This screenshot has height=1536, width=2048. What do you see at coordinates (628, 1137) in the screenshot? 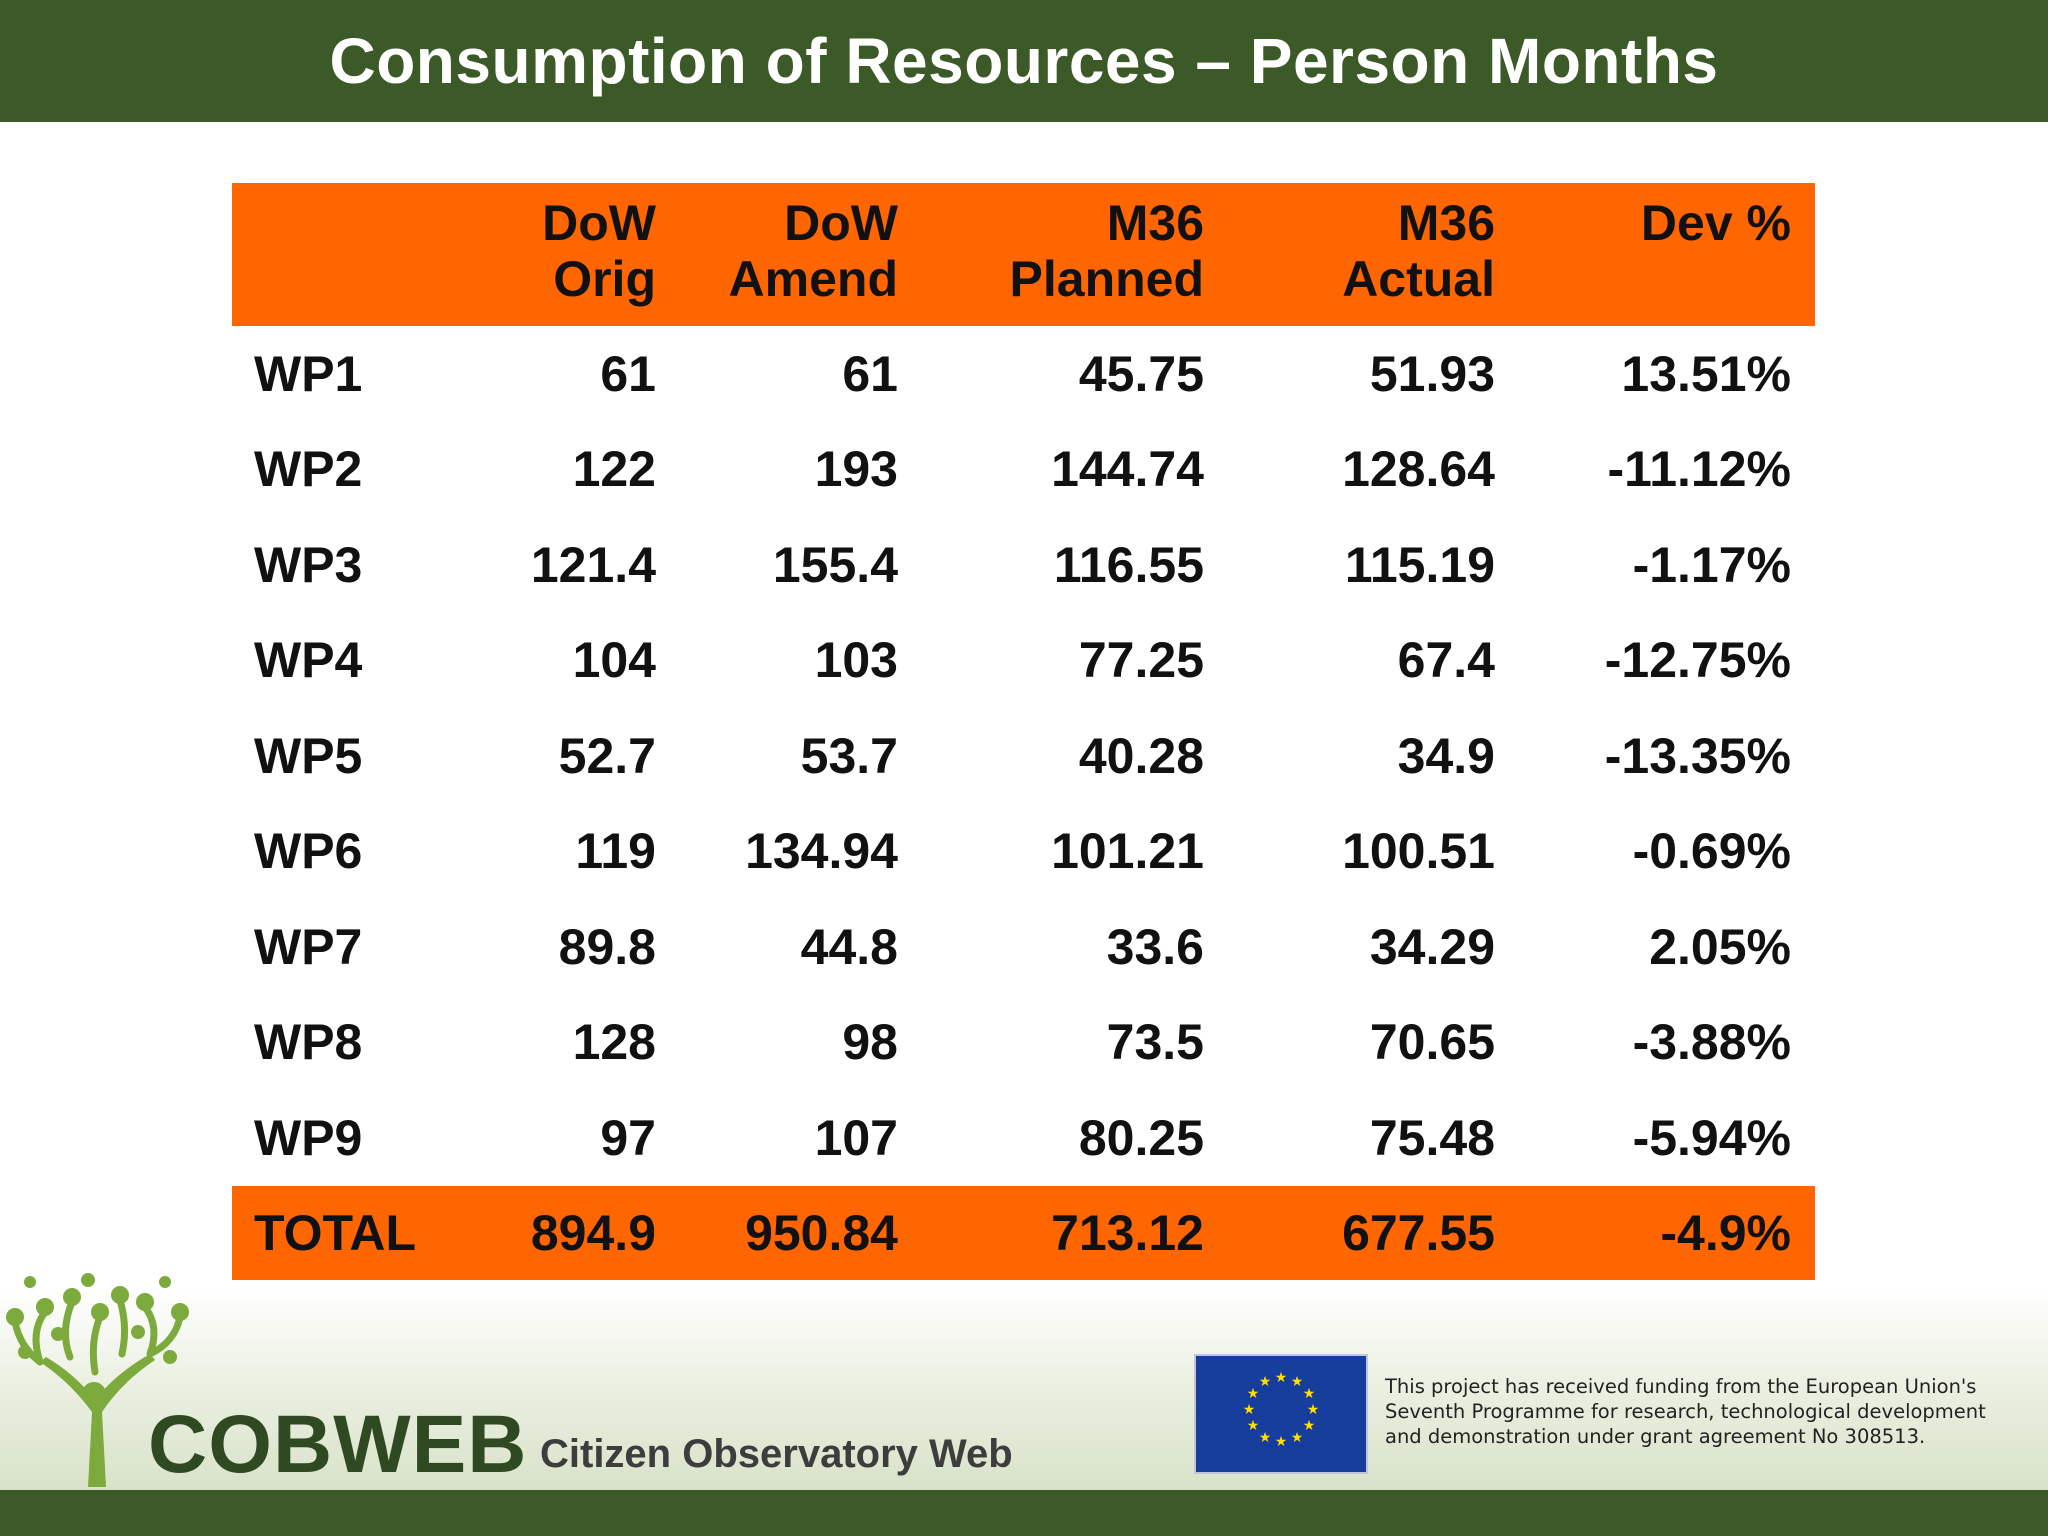
I see `table-cell: 97` at bounding box center [628, 1137].